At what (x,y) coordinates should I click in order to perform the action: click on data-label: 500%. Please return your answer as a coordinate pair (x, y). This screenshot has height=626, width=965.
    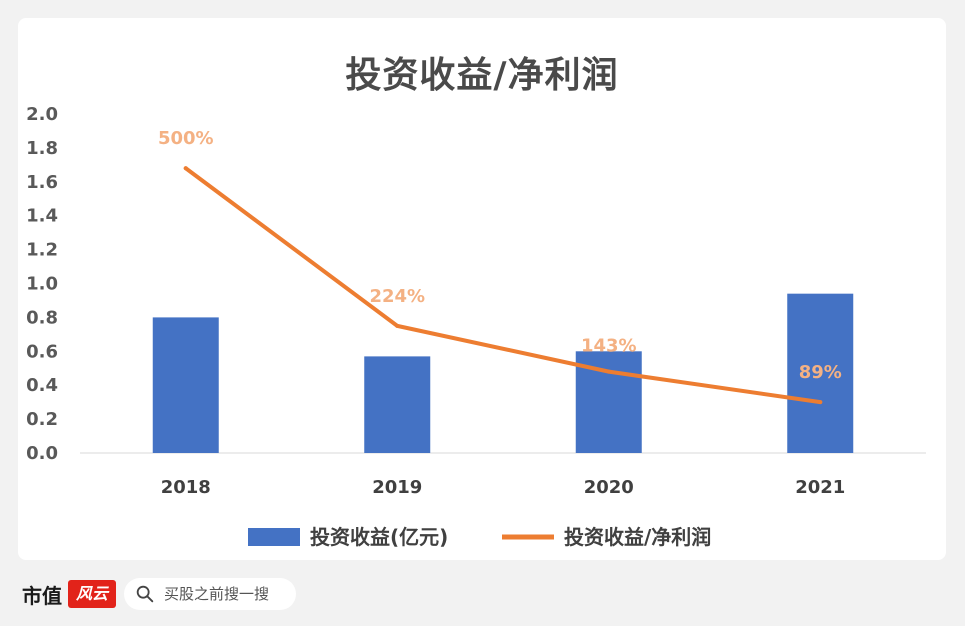
    Looking at the image, I should click on (186, 138).